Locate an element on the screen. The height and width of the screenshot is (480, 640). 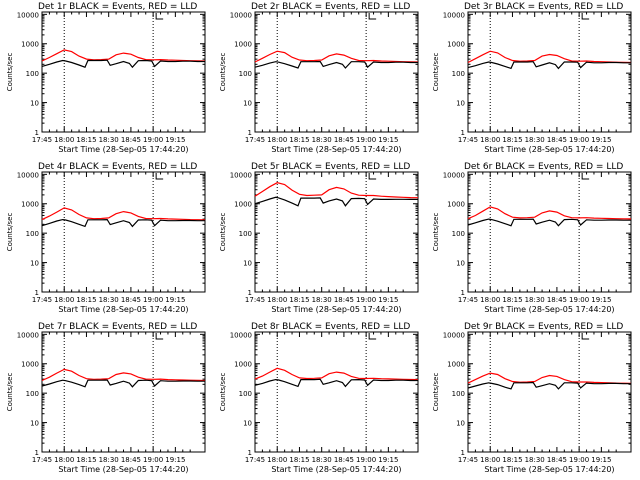
chart-title: Det 4r BLACK = Events, RED = LLD is located at coordinates (117, 167).